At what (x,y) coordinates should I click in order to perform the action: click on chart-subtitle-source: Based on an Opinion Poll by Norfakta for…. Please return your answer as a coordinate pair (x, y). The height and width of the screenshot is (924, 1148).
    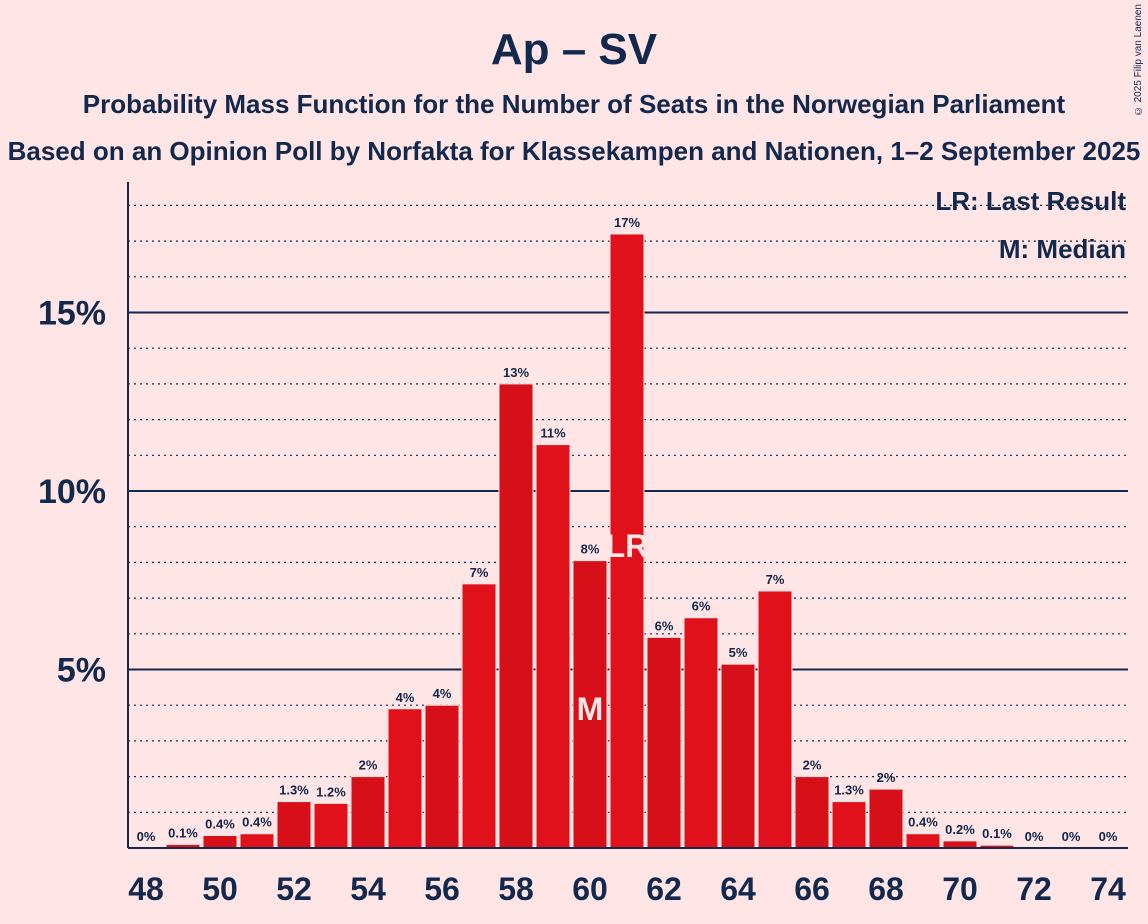
    Looking at the image, I should click on (574, 151).